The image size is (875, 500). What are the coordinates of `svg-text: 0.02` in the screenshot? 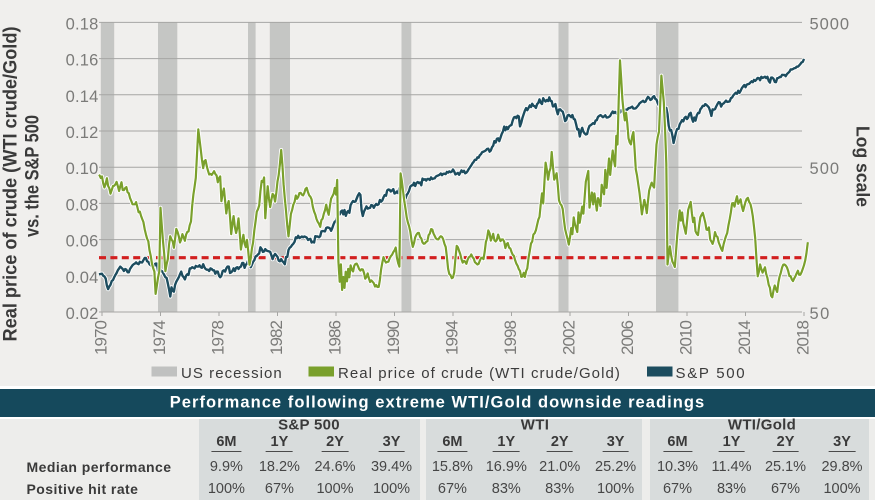 It's located at (82, 314).